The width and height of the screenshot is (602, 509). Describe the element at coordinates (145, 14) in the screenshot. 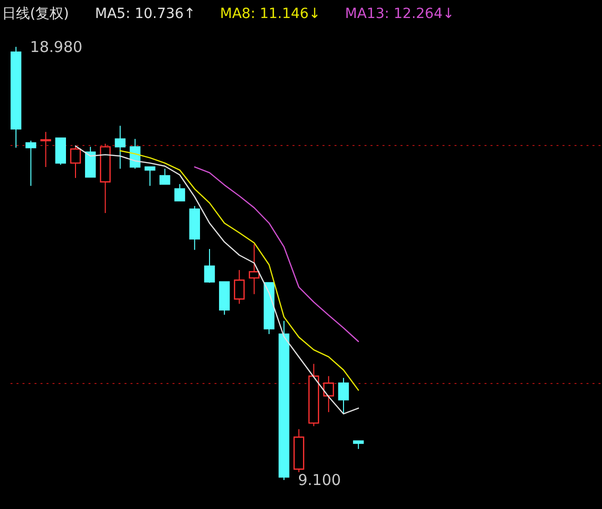

I see `text: MA5: 10.736↑` at that location.